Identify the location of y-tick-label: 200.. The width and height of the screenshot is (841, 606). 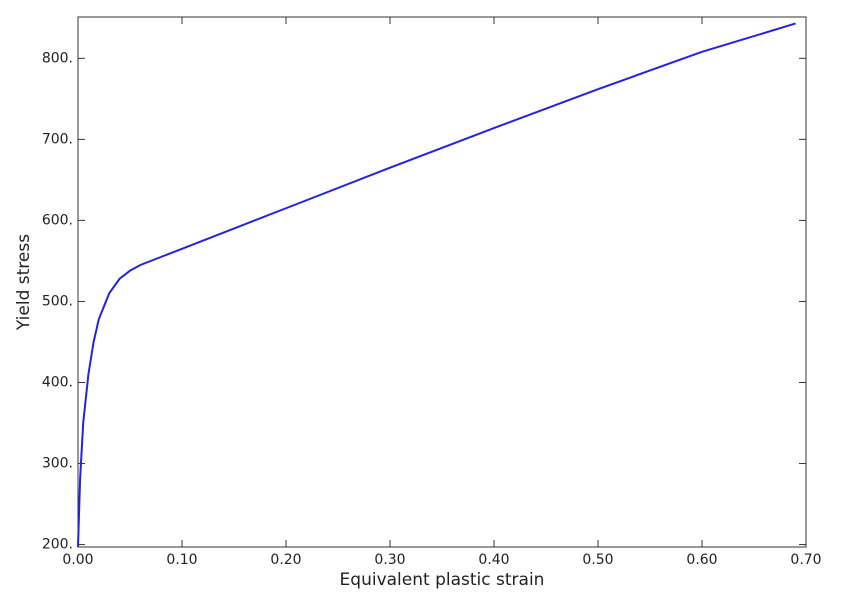
(57, 545).